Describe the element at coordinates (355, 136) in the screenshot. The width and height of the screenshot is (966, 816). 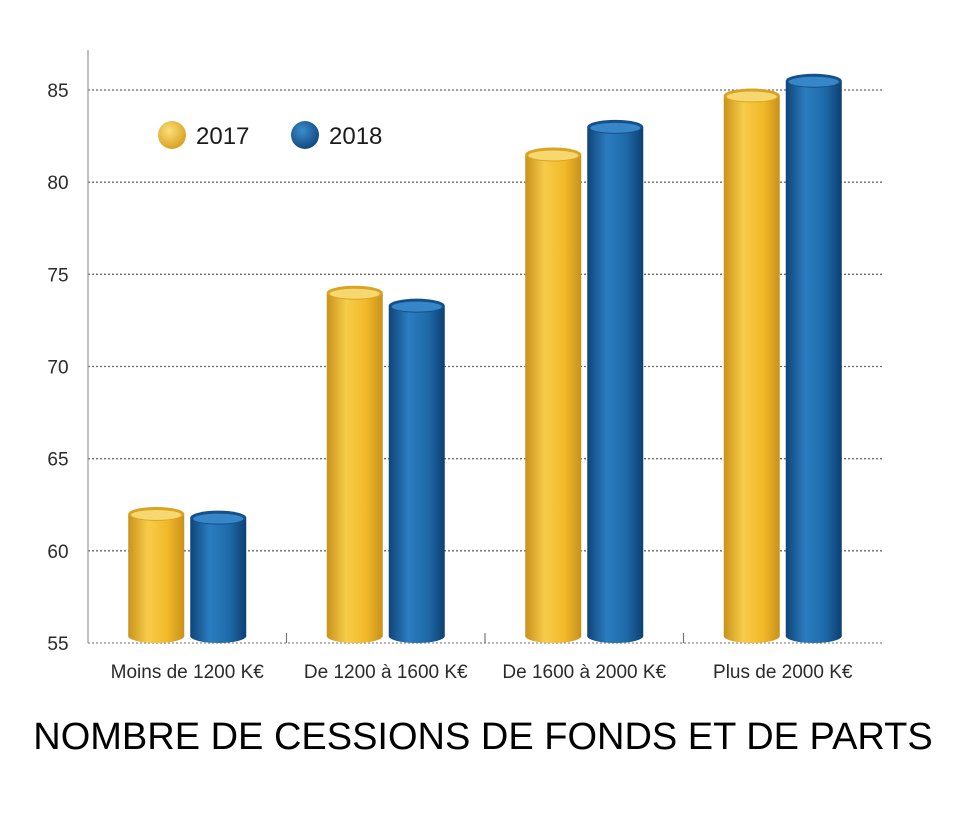
I see `legend-label-2018: 2018` at that location.